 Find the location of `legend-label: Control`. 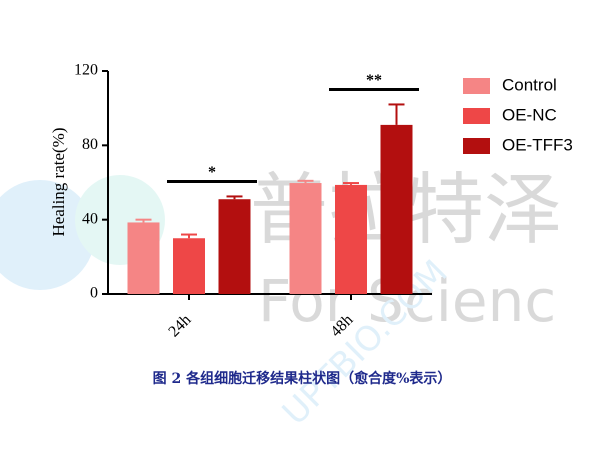

legend-label: Control is located at coordinates (529, 84).